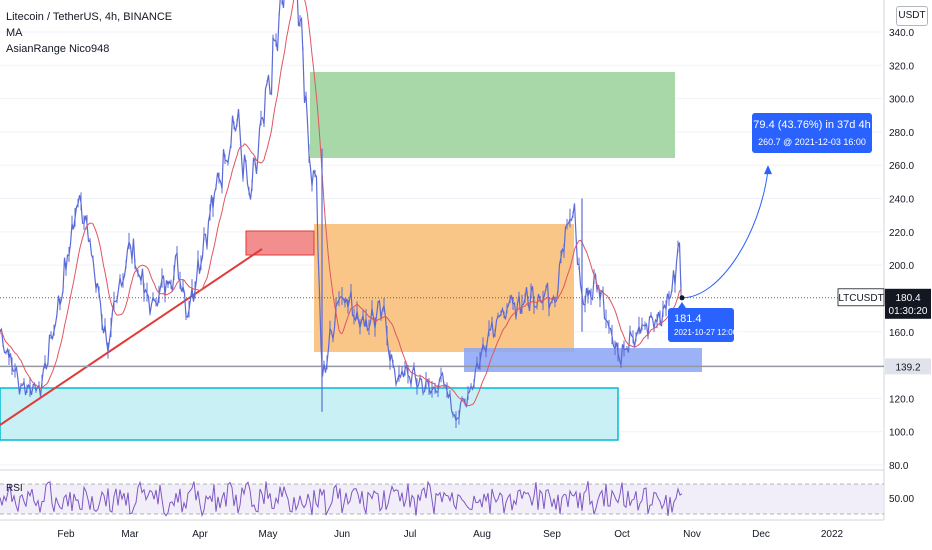  What do you see at coordinates (14, 33) in the screenshot?
I see `indicator-ma-label: MA` at bounding box center [14, 33].